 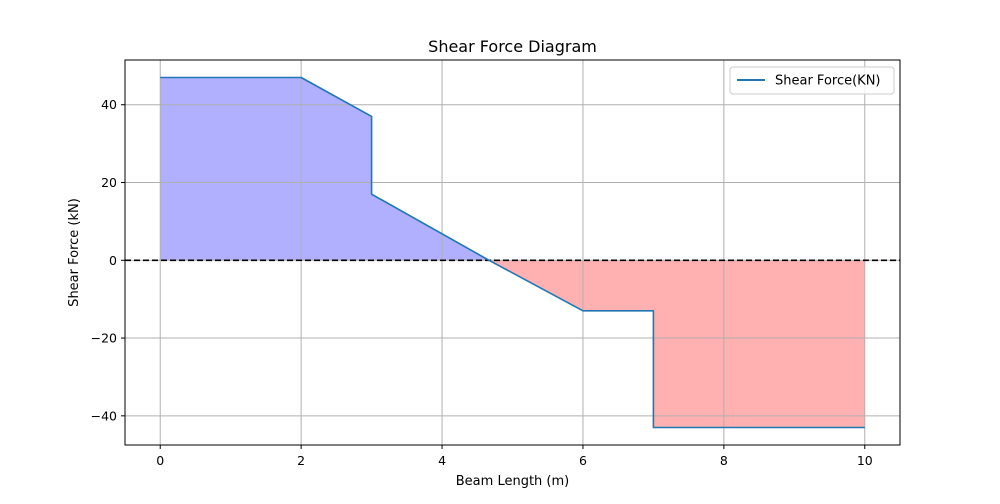 I want to click on x-axis-label: Beam Length (m), so click(x=512, y=481).